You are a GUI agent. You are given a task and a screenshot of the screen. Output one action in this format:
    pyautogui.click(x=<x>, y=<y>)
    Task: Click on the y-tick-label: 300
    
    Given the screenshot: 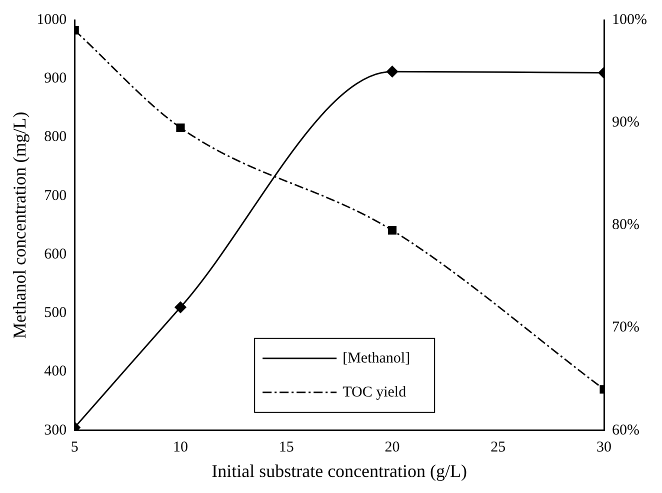 What is the action you would take?
    pyautogui.click(x=55, y=430)
    